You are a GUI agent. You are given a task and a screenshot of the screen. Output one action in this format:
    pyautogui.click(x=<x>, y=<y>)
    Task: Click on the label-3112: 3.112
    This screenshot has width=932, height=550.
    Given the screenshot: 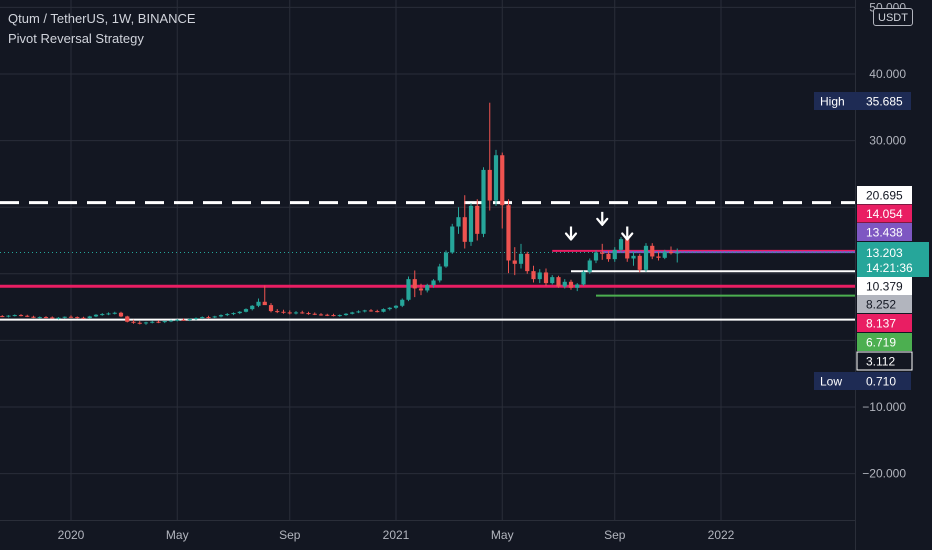 What is the action you would take?
    pyautogui.click(x=884, y=361)
    